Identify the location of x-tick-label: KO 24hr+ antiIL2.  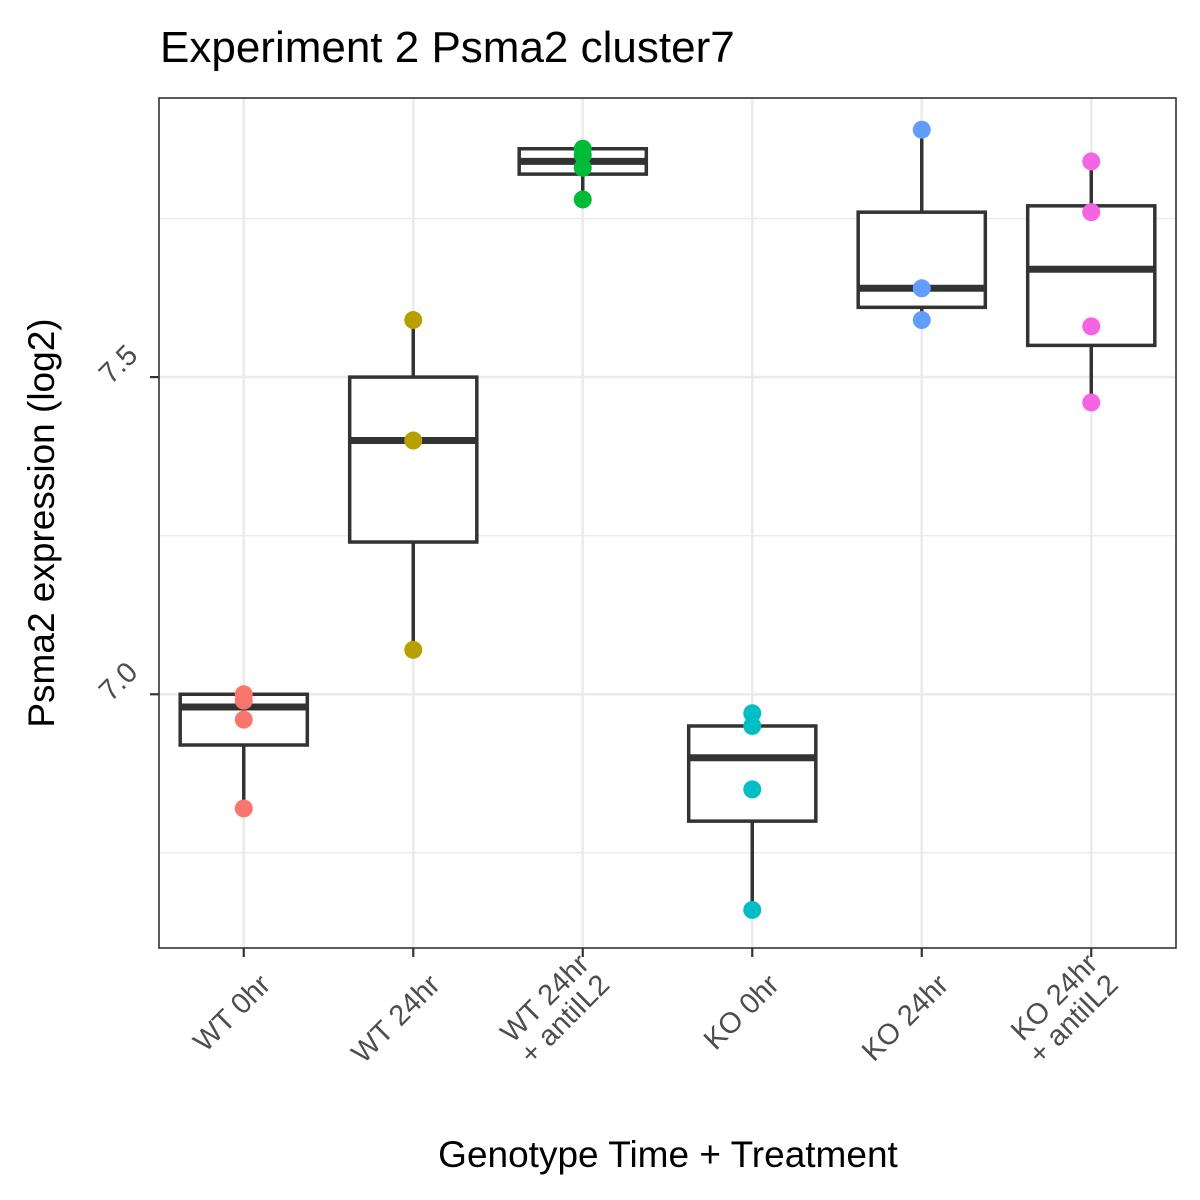
(1063, 1009).